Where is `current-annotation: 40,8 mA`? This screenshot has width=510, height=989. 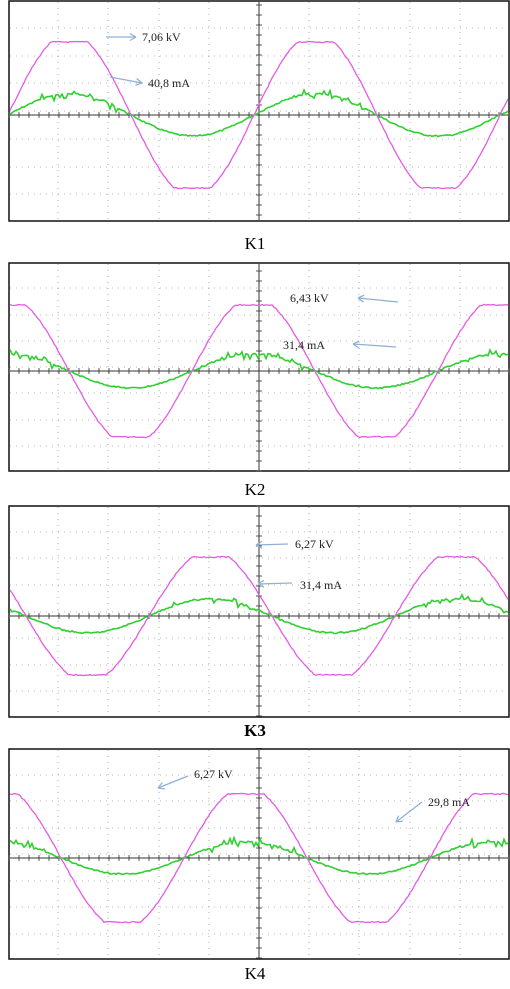
current-annotation: 40,8 mA is located at coordinates (149, 83).